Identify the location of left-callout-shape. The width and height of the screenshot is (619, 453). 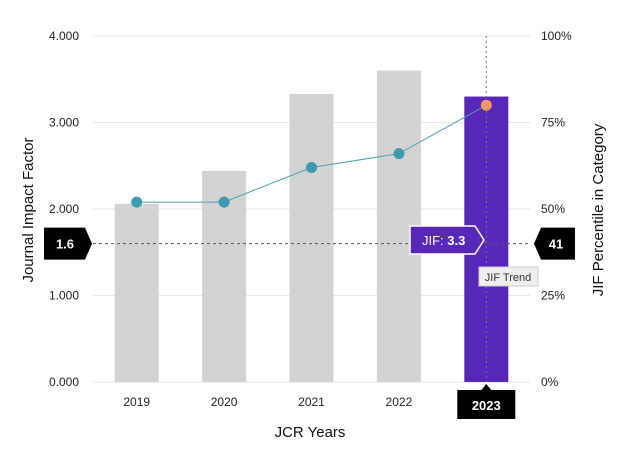
(68, 243).